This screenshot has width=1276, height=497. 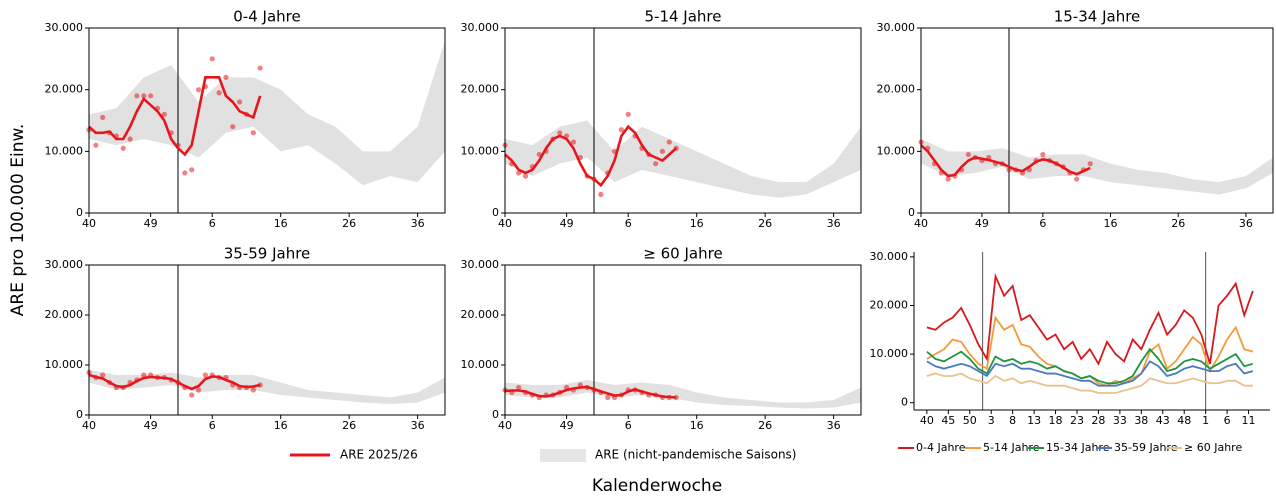 I want to click on x-axis-label: Kalenderwoche, so click(x=657, y=486).